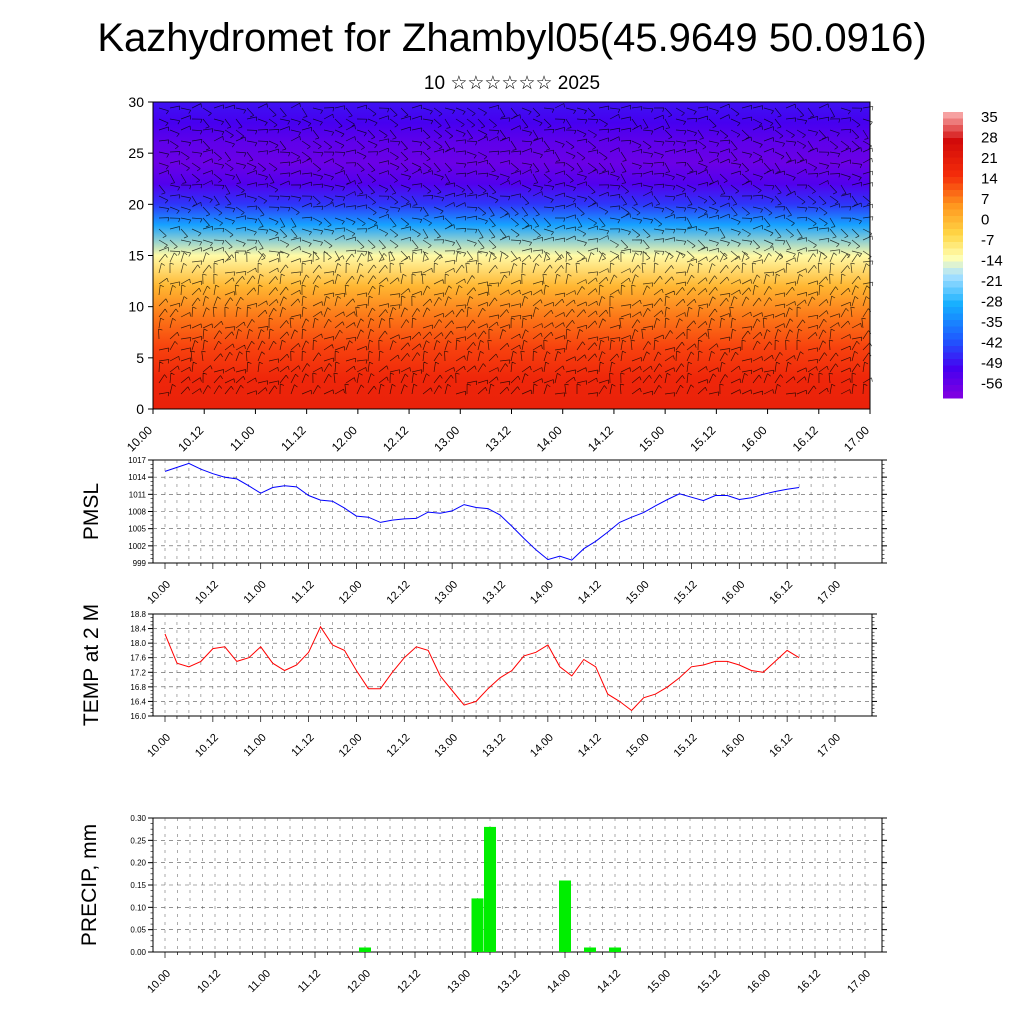  I want to click on pmsl-xtick-label: 12.12, so click(398, 593).